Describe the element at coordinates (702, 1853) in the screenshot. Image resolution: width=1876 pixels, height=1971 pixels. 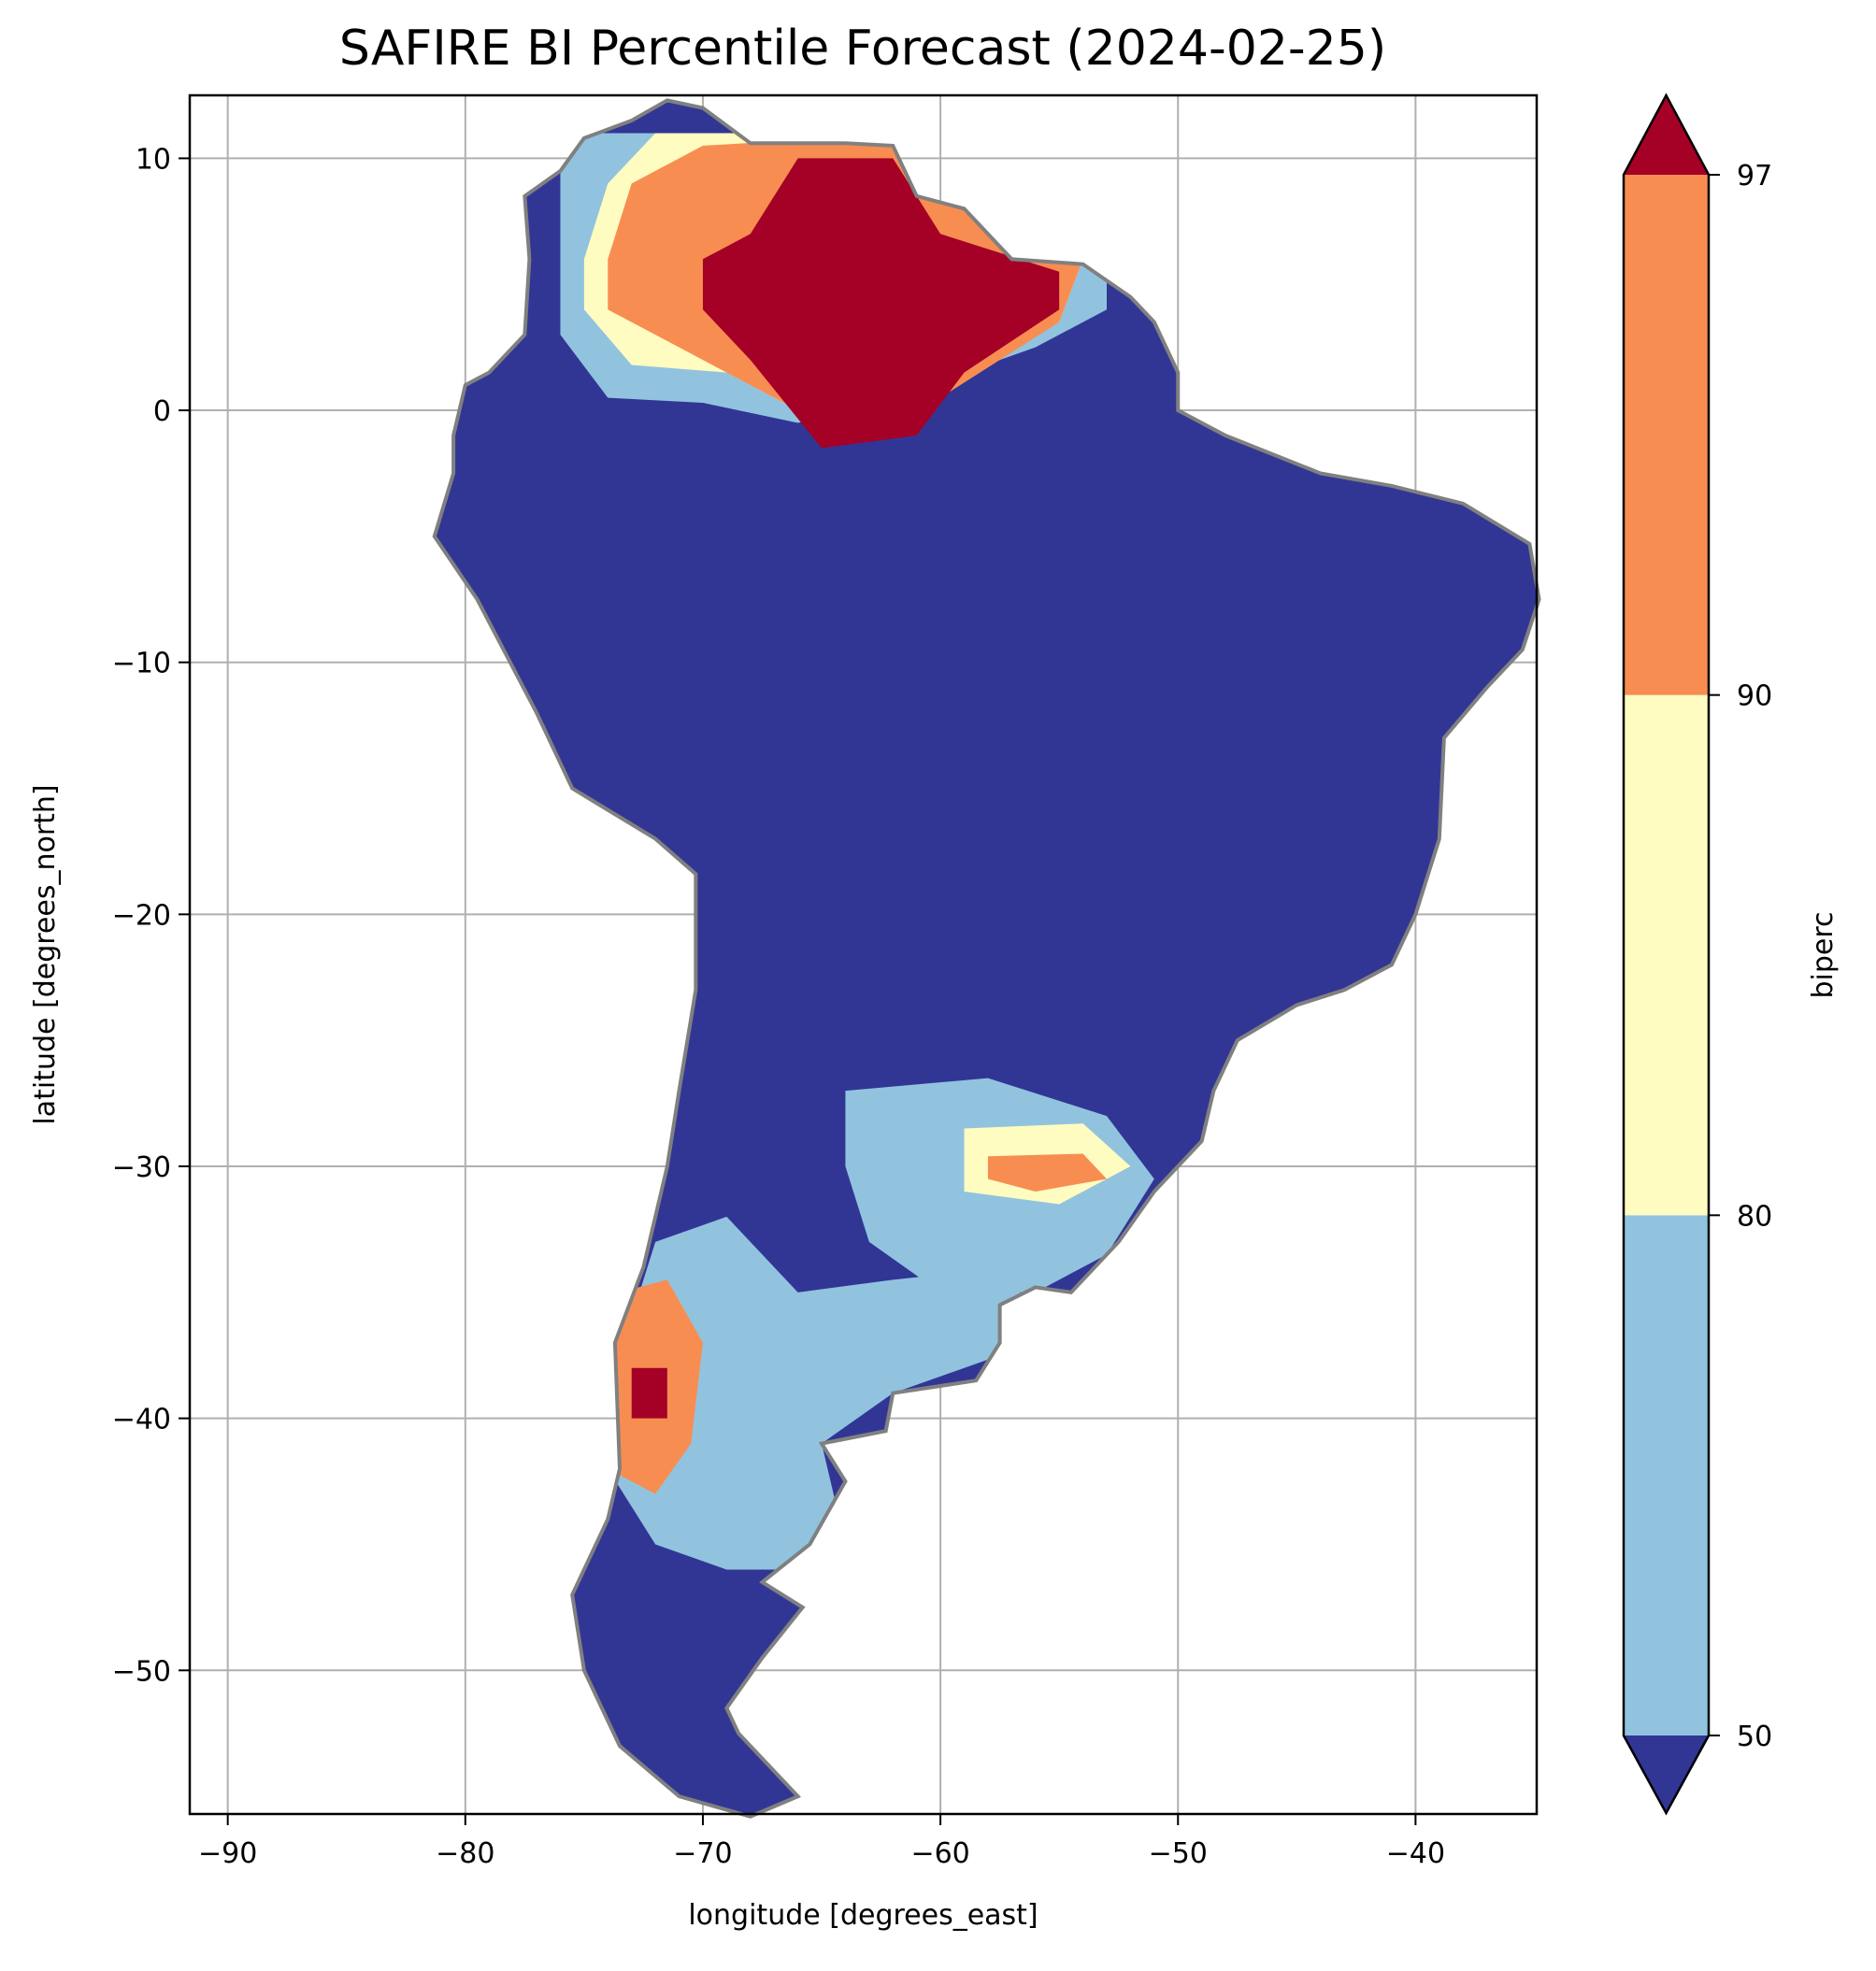
I see `x-tick-label: −70` at that location.